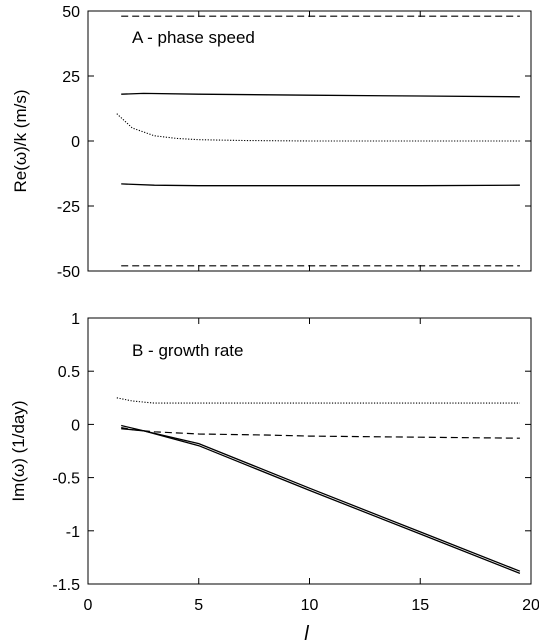 The image size is (539, 643). Describe the element at coordinates (69, 372) in the screenshot. I see `y-tick-label: 0.5` at that location.